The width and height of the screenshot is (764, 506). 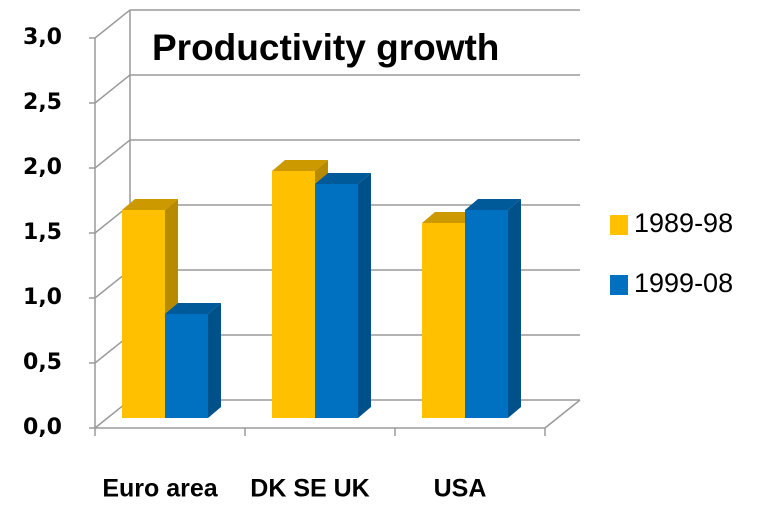 What do you see at coordinates (42, 167) in the screenshot?
I see `y-tick-label: 2,0` at bounding box center [42, 167].